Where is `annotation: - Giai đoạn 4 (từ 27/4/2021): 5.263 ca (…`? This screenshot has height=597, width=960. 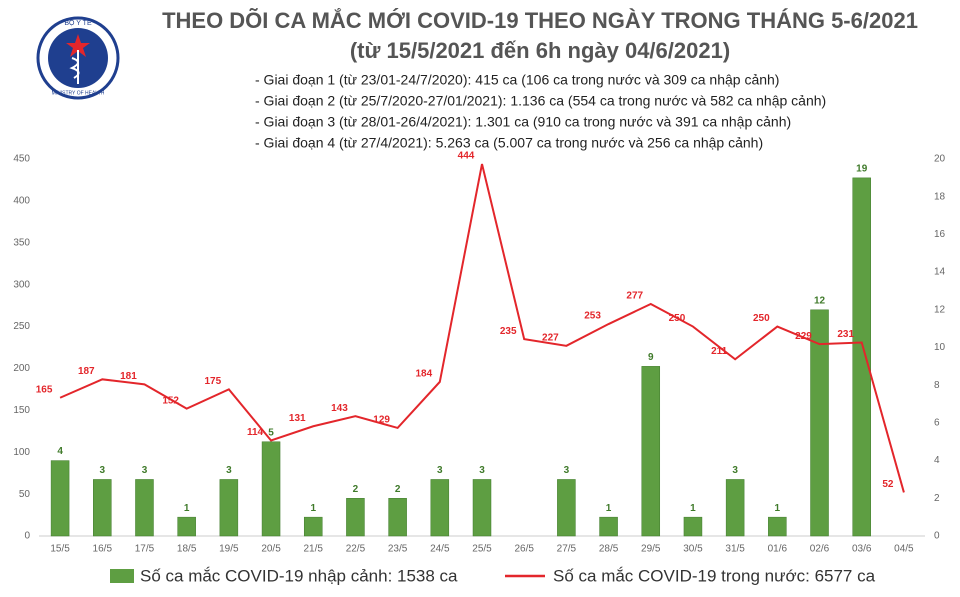 annotation: - Giai đoạn 4 (từ 27/4/2021): 5.263 ca (… is located at coordinates (509, 143).